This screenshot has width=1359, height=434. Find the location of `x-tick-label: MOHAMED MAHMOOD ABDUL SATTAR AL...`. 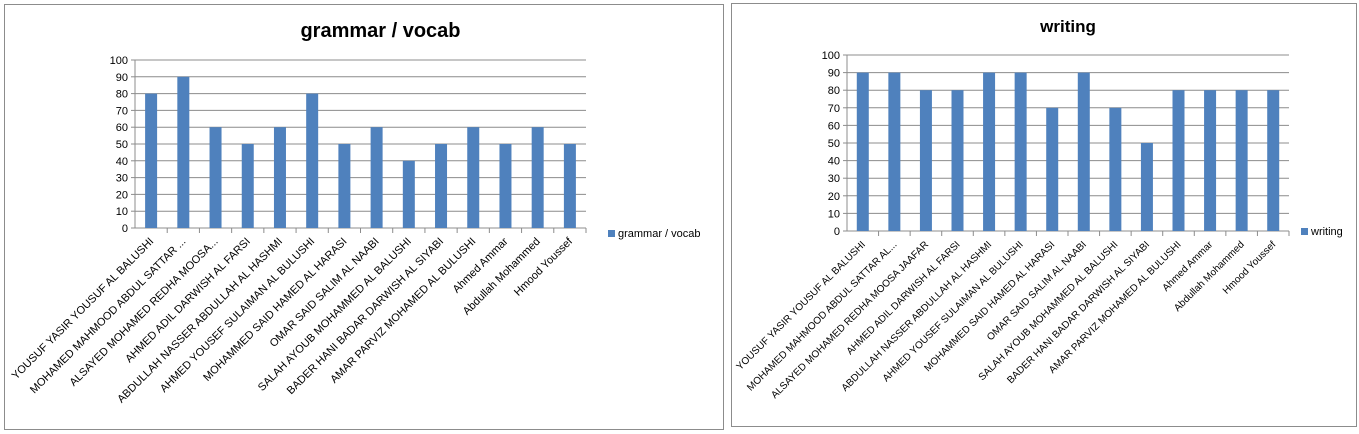

x-tick-label: MOHAMED MAHMOOD ABDUL SATTAR AL... is located at coordinates (822, 316).